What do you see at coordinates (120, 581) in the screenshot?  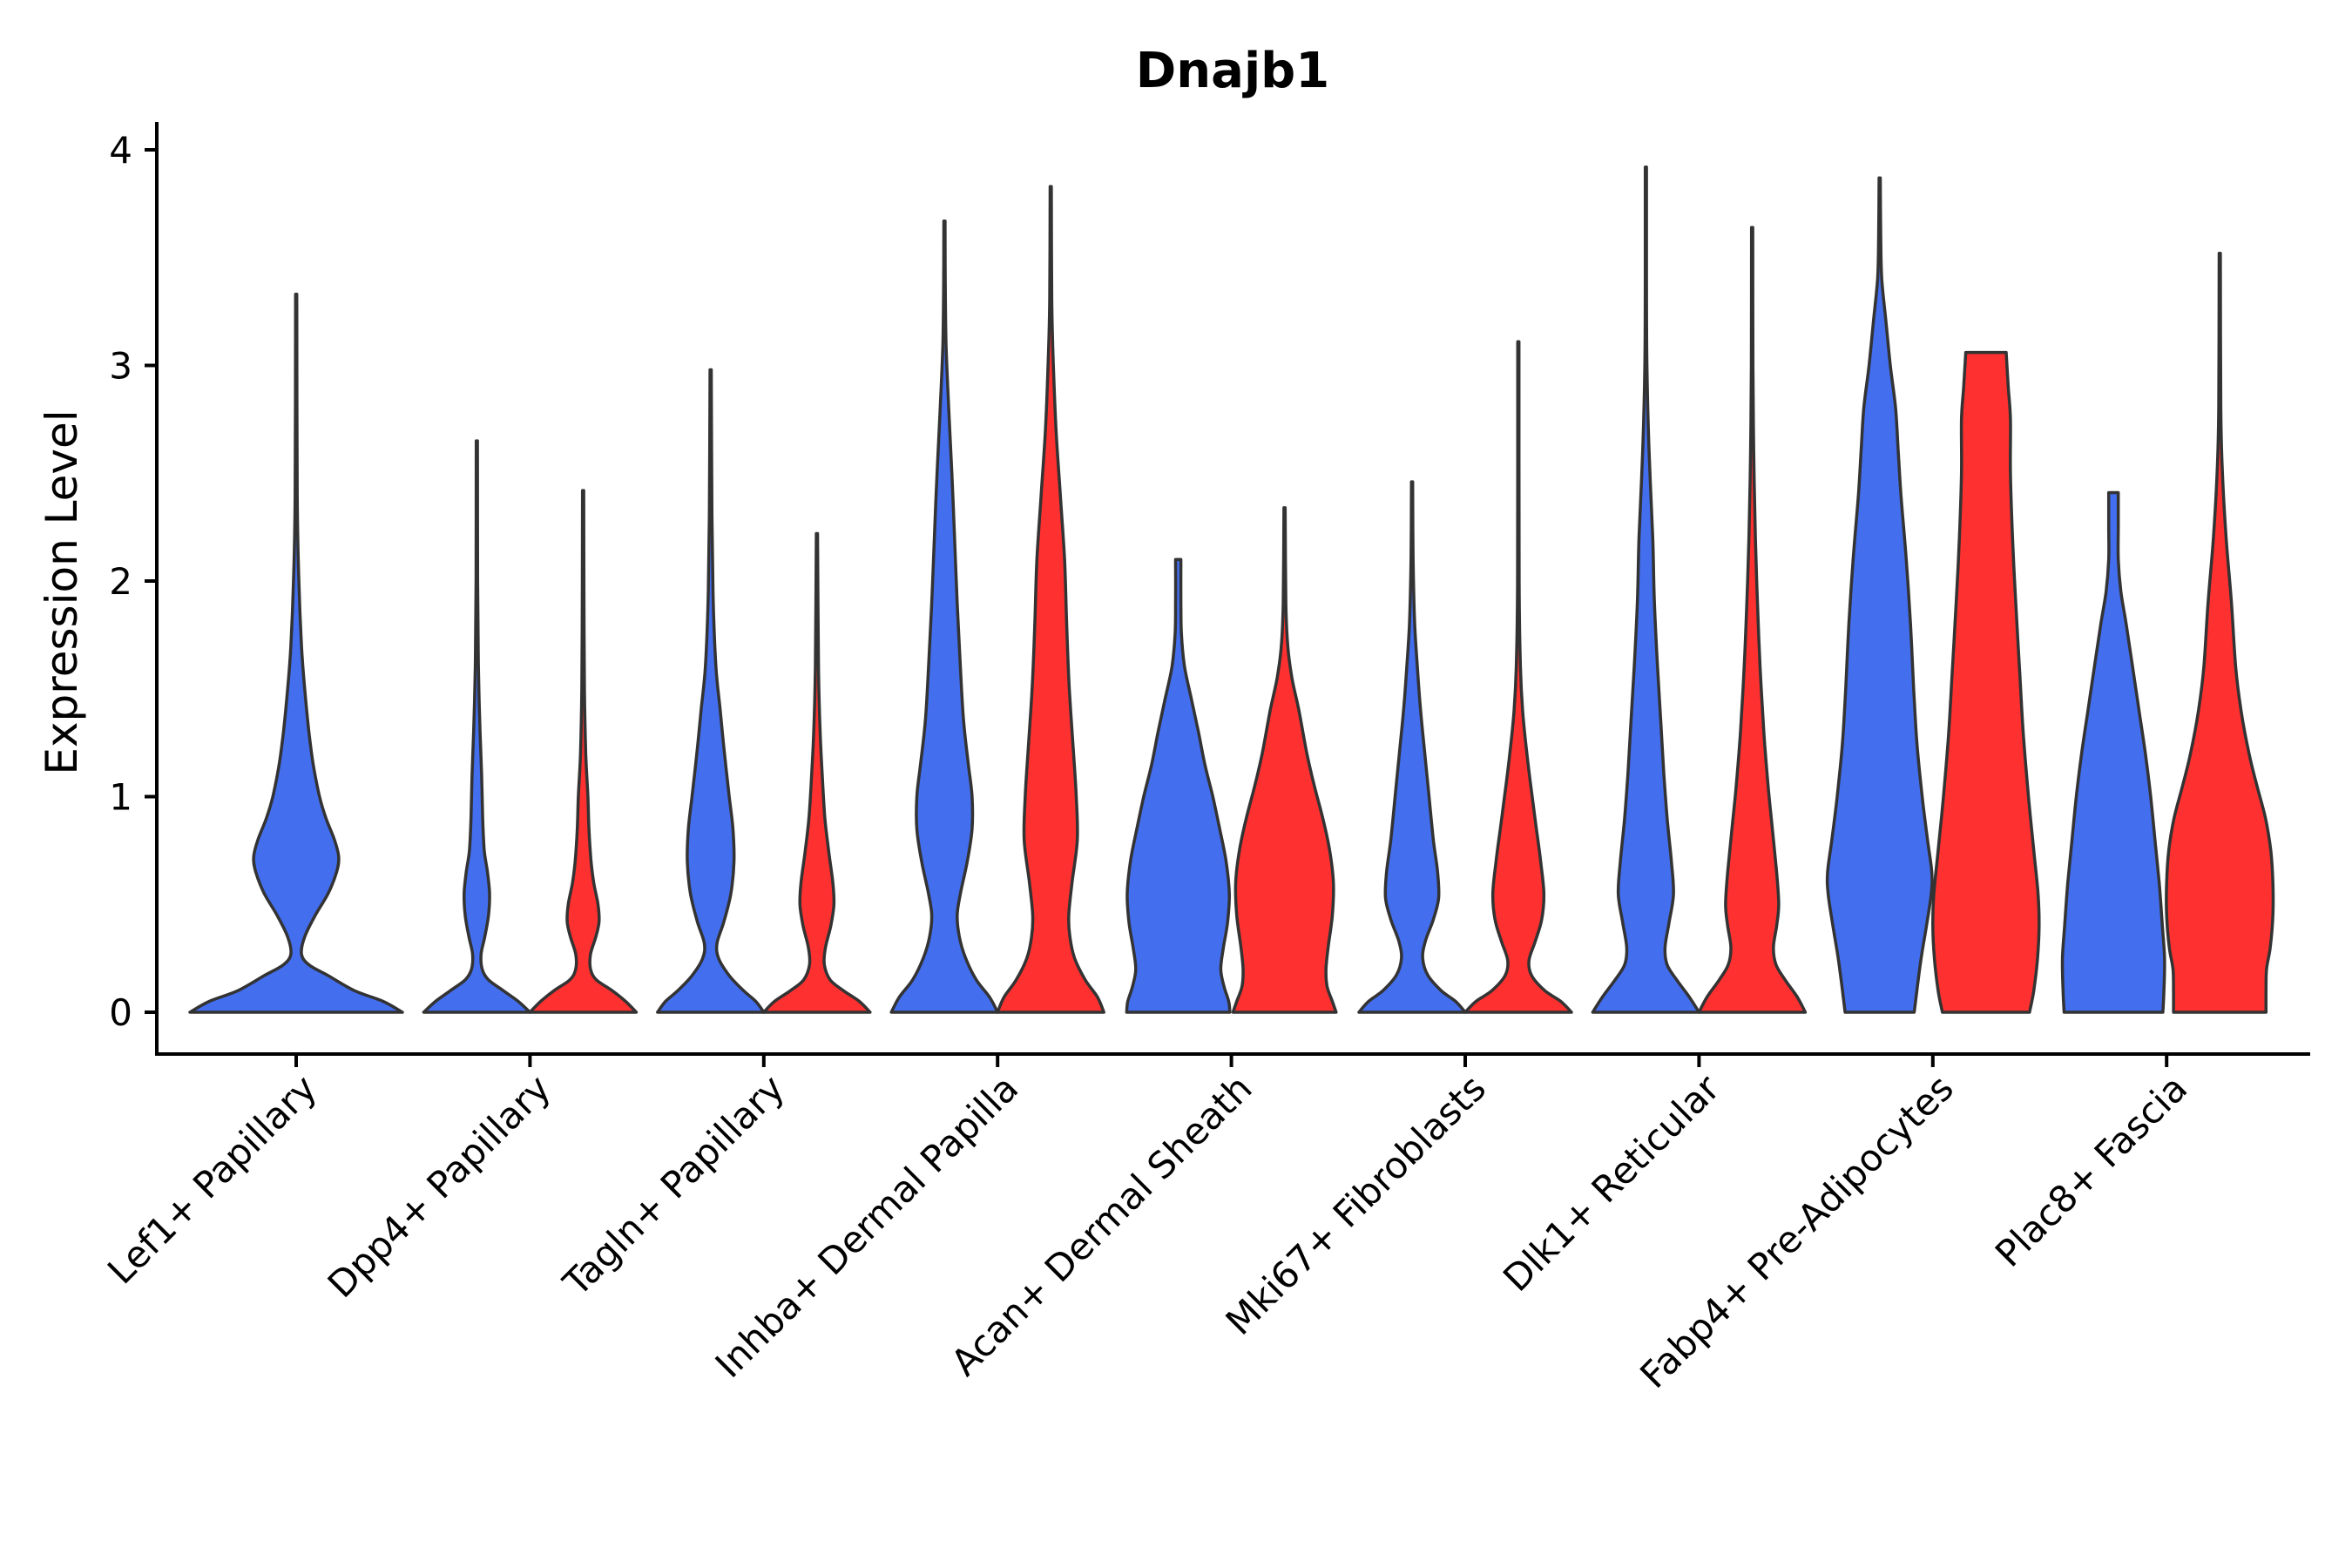 I see `y-tick-label: 2` at bounding box center [120, 581].